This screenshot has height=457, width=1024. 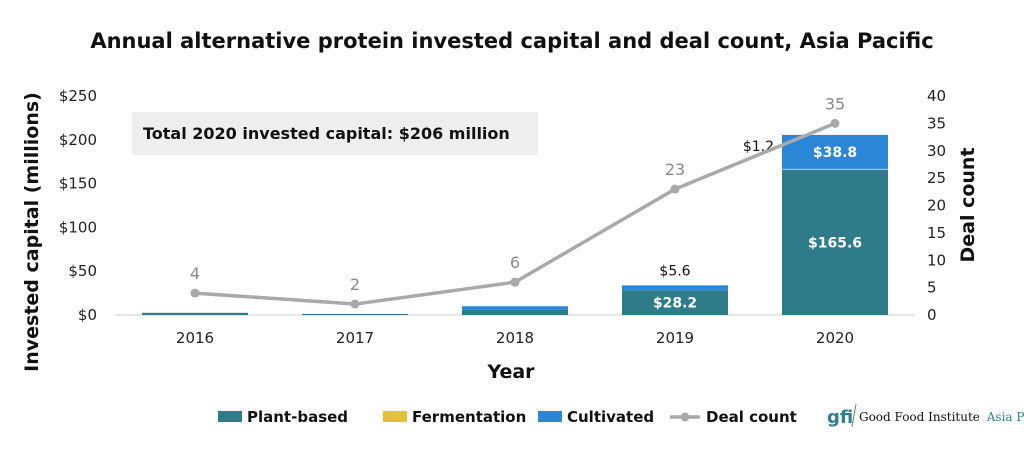 What do you see at coordinates (550, 416) in the screenshot?
I see `legend-swatch-cultivated` at bounding box center [550, 416].